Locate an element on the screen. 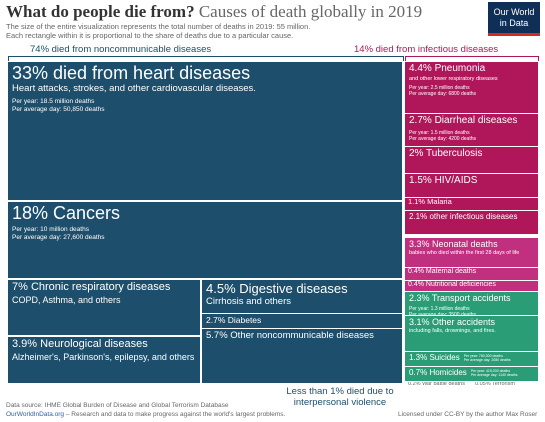 The image size is (545, 422). cell-label: 5.7% Other noncommunicable diseases is located at coordinates (290, 335).